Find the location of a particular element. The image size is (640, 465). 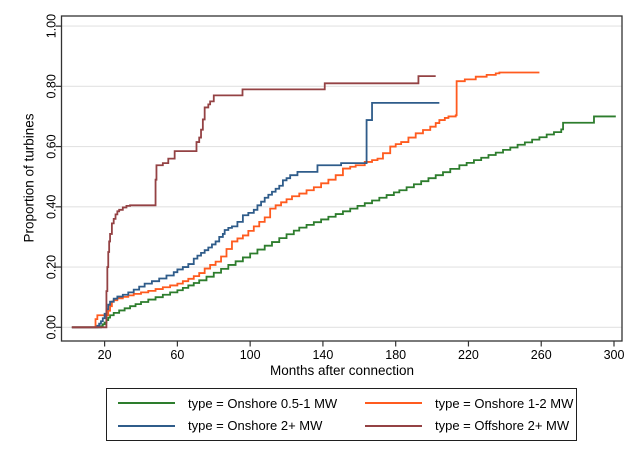

legend-item: type = Onshore 2+ MW is located at coordinates (236, 426).